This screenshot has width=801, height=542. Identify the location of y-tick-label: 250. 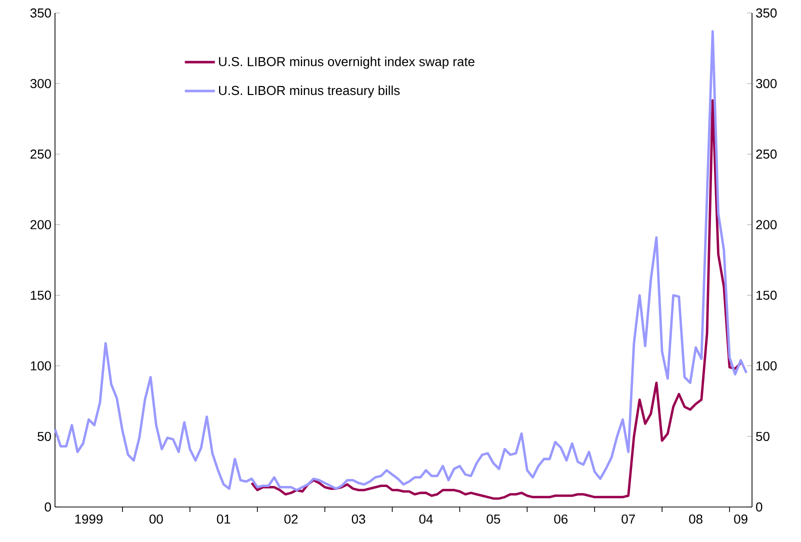
(766, 154).